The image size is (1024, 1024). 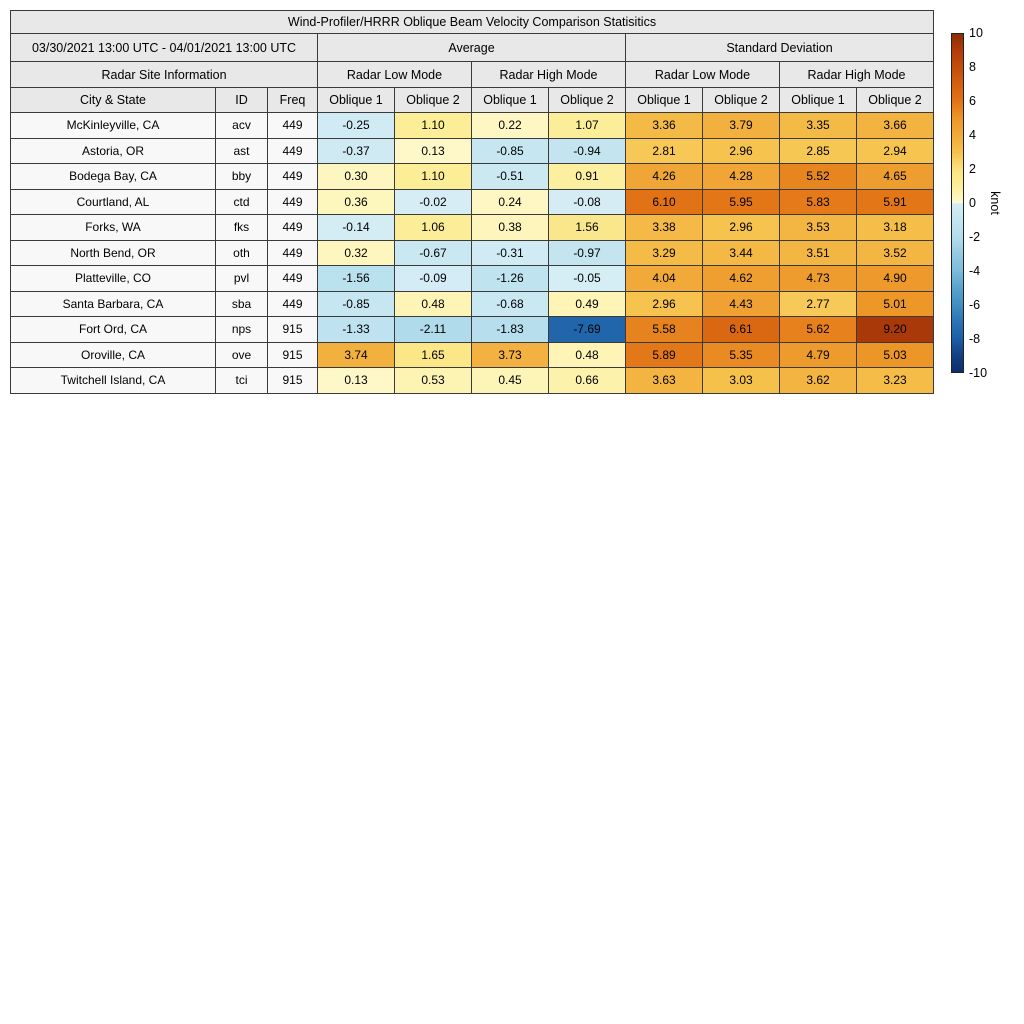 I want to click on value-cell: -0.97, so click(x=587, y=252).